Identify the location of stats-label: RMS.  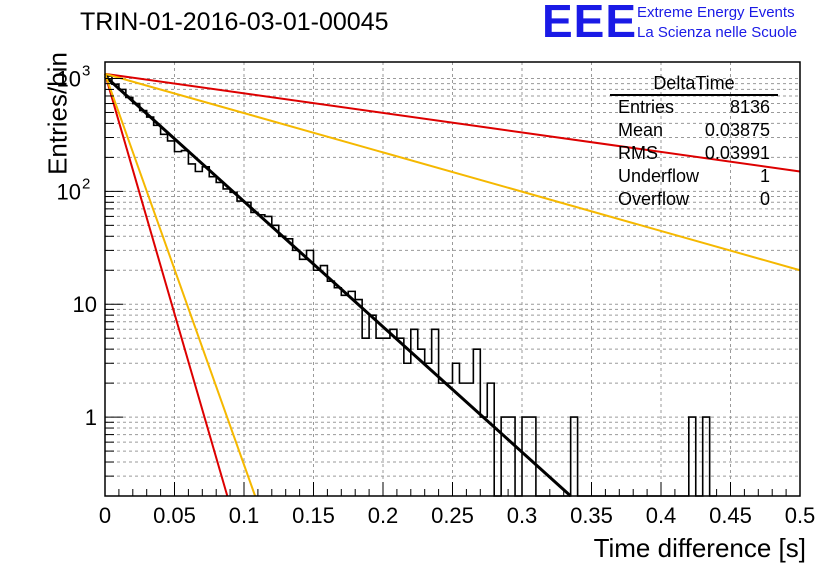
(638, 153).